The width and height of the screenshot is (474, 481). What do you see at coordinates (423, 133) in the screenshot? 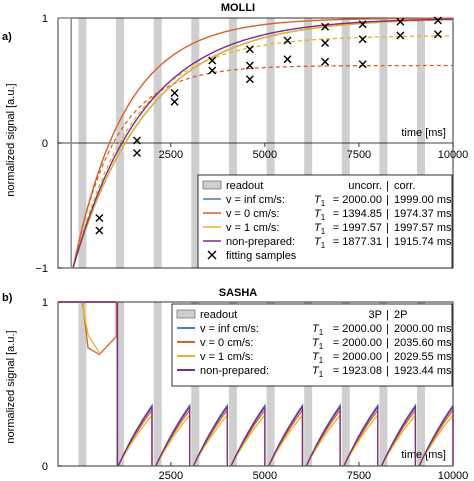
I see `x-axis-label: time [ms]` at bounding box center [423, 133].